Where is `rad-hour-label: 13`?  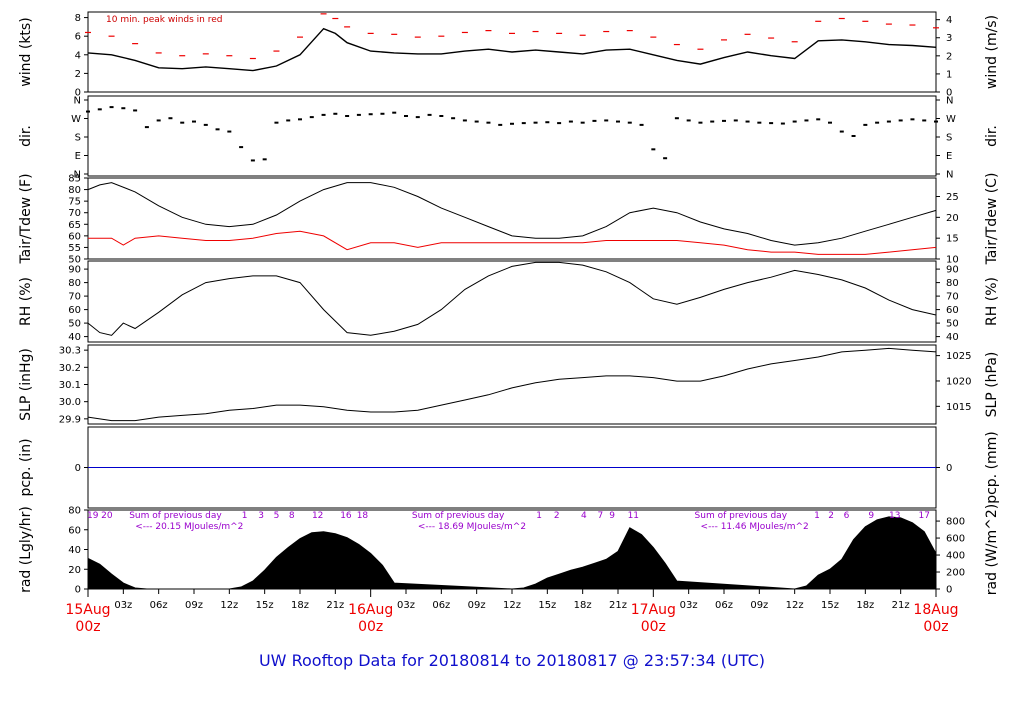
rad-hour-label: 13 is located at coordinates (894, 516).